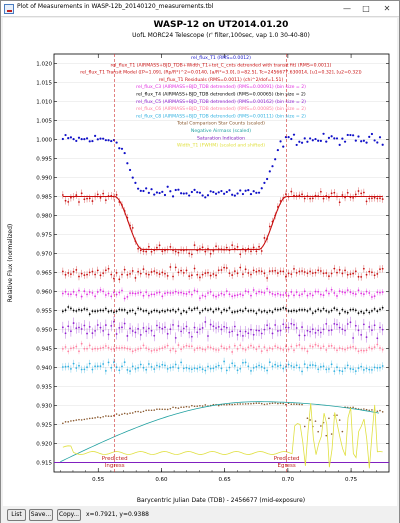 The image size is (400, 523). What do you see at coordinates (117, 514) in the screenshot?
I see `cursor-readout: x=0.7921, y=0.9388` at bounding box center [117, 514].